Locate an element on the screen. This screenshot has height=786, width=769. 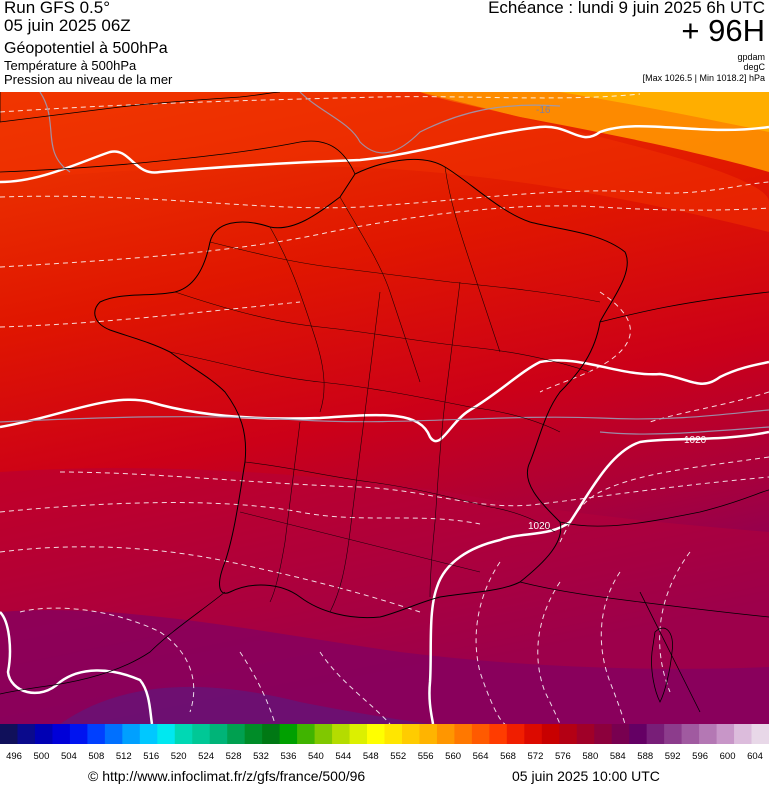
scale-label: 500 is located at coordinates (42, 756).